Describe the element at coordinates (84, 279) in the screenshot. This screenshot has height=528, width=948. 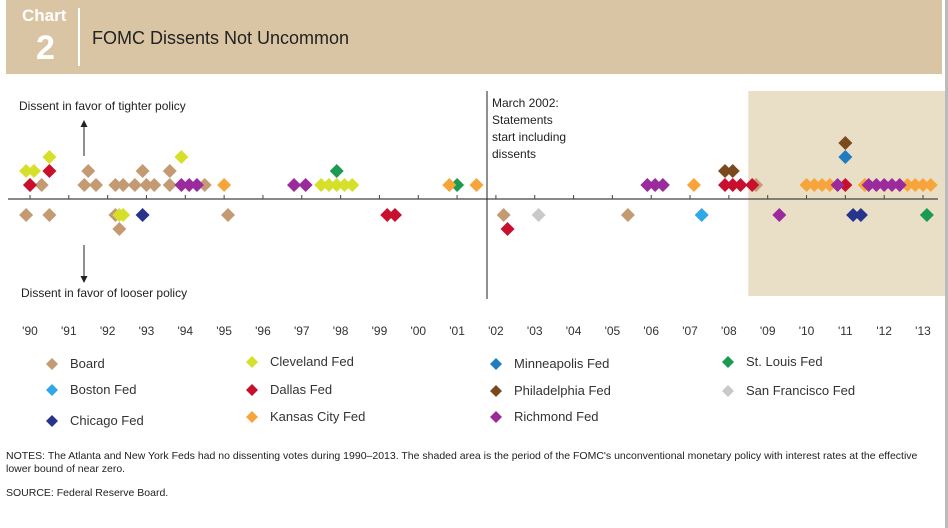
I see `arrow-down-icon` at that location.